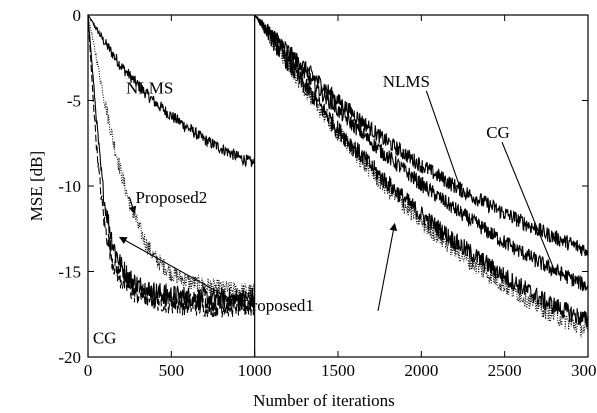  Describe the element at coordinates (338, 370) in the screenshot. I see `x-tick-label: 1500` at that location.